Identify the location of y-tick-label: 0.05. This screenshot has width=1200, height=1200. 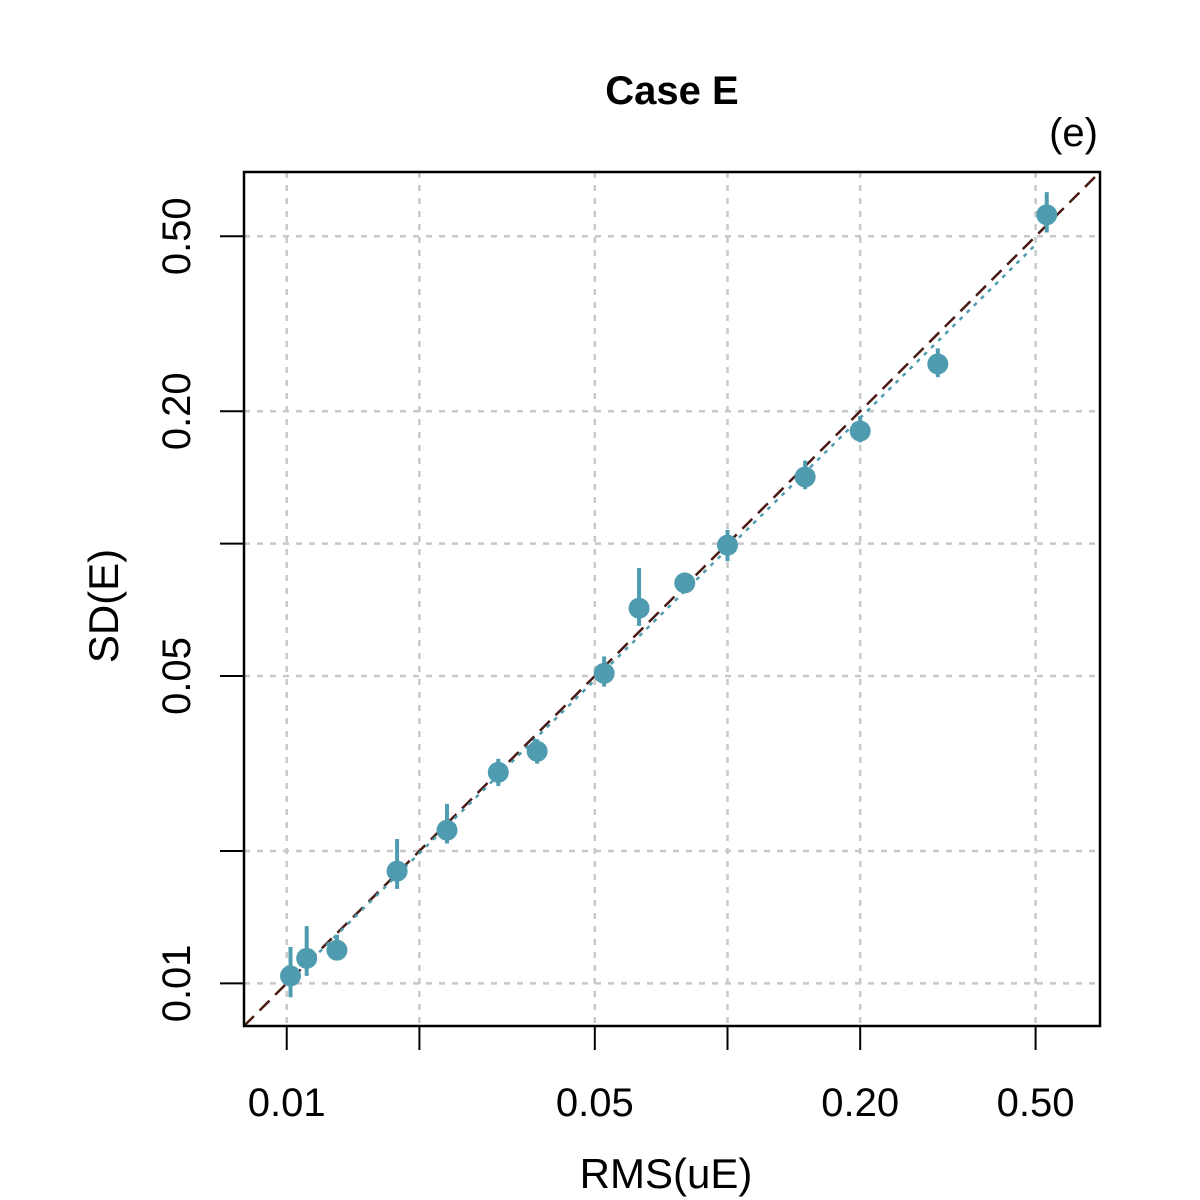
(177, 676).